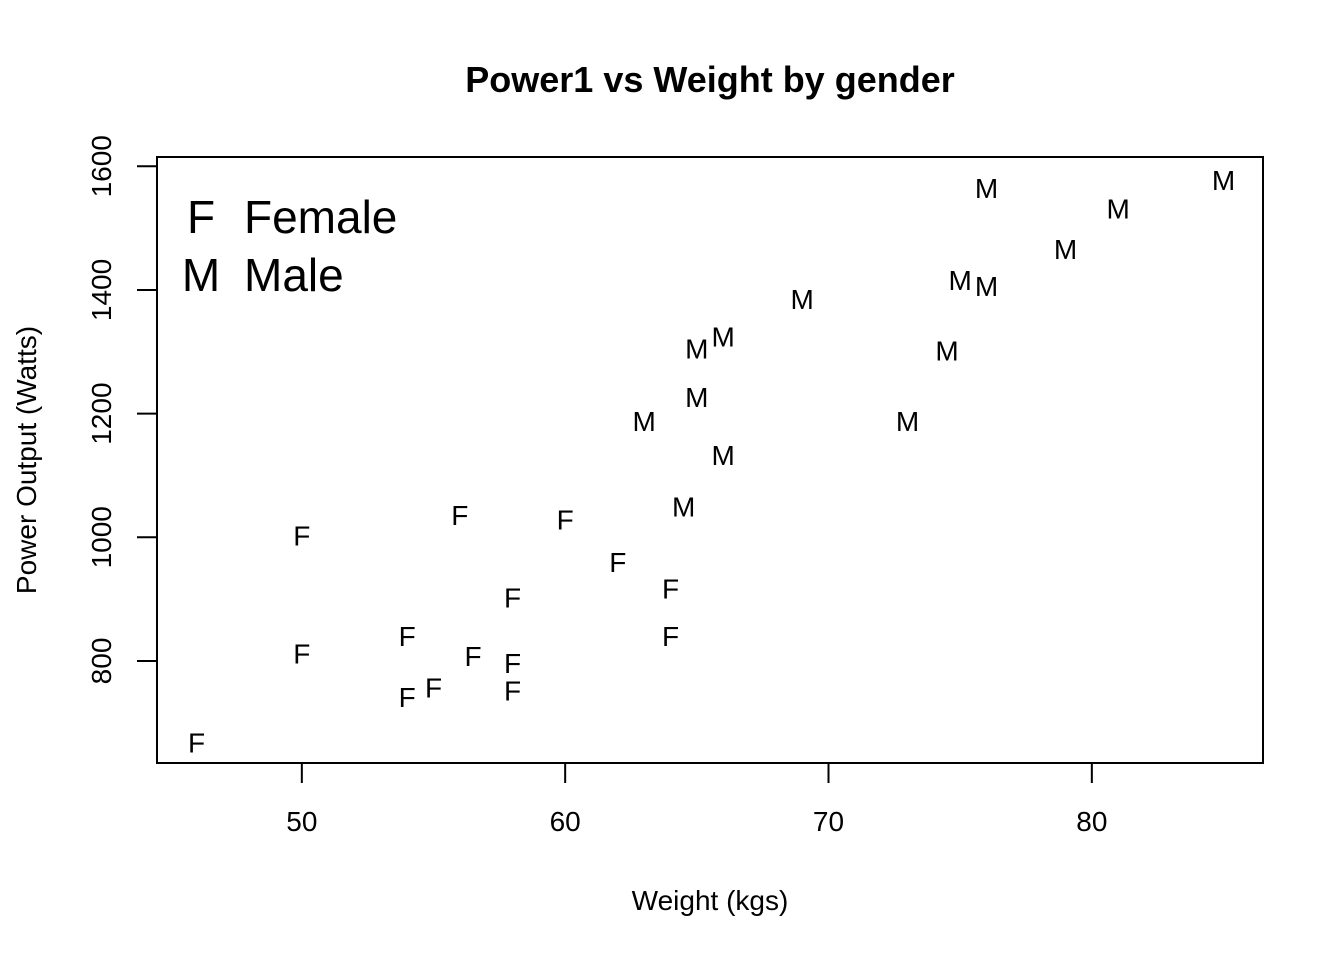 The width and height of the screenshot is (1344, 960). I want to click on x-tick-label: 70, so click(828, 821).